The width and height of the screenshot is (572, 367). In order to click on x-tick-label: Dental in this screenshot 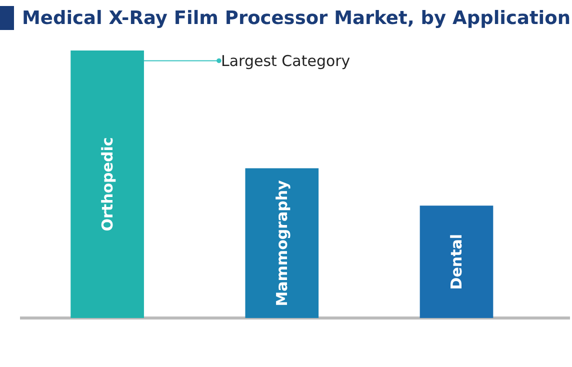, I will do `click(457, 262)`.